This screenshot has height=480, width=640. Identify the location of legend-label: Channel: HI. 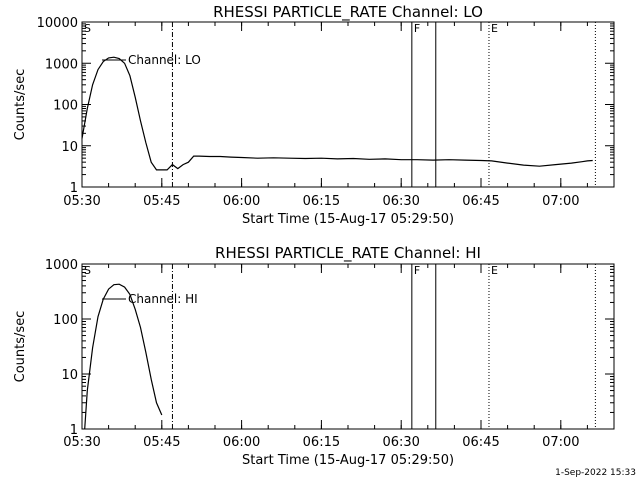
(163, 299).